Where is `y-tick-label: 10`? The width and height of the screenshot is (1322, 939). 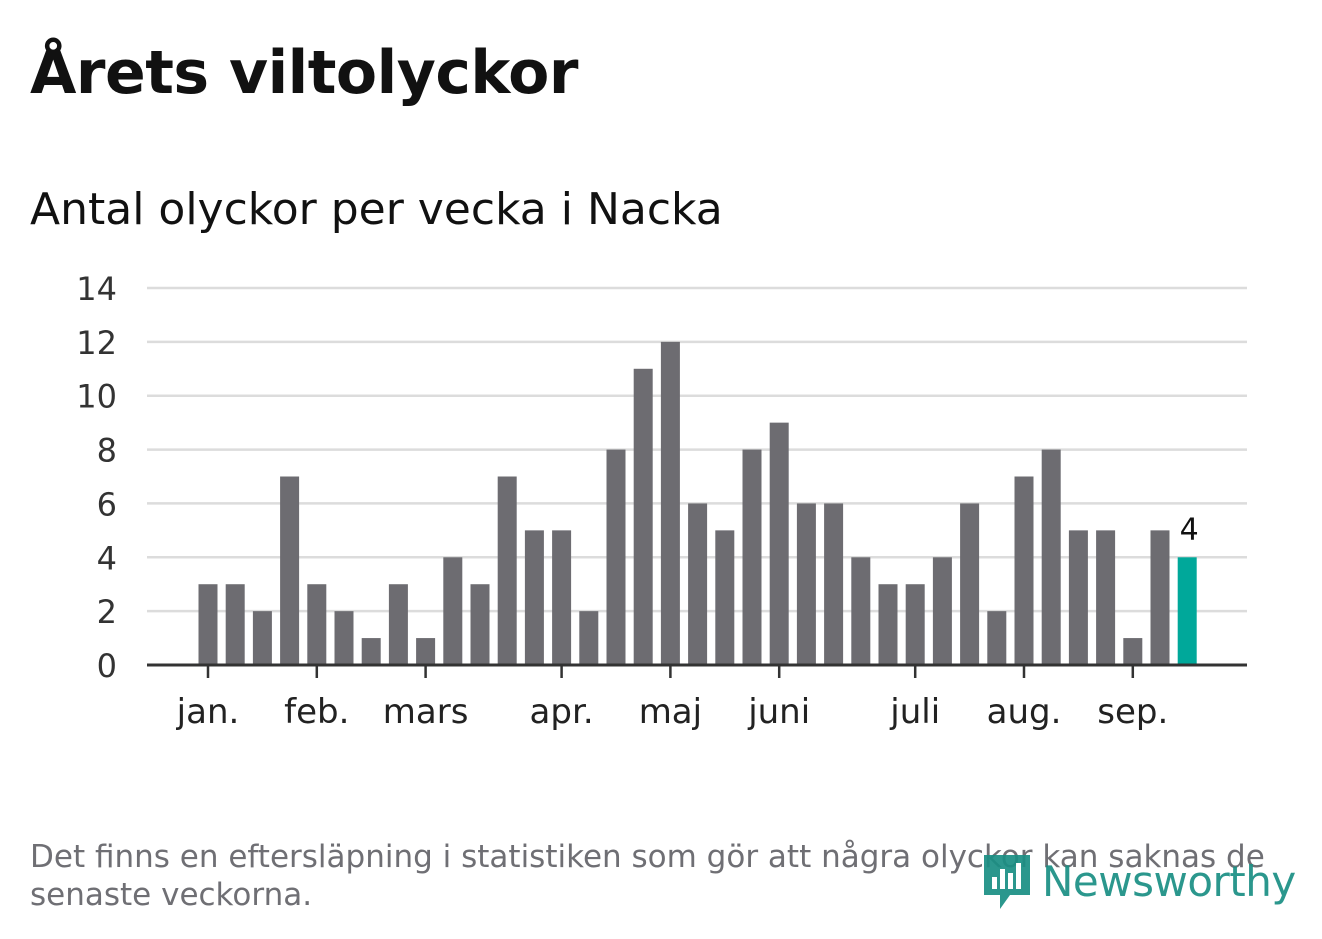 y-tick-label: 10 is located at coordinates (96, 397).